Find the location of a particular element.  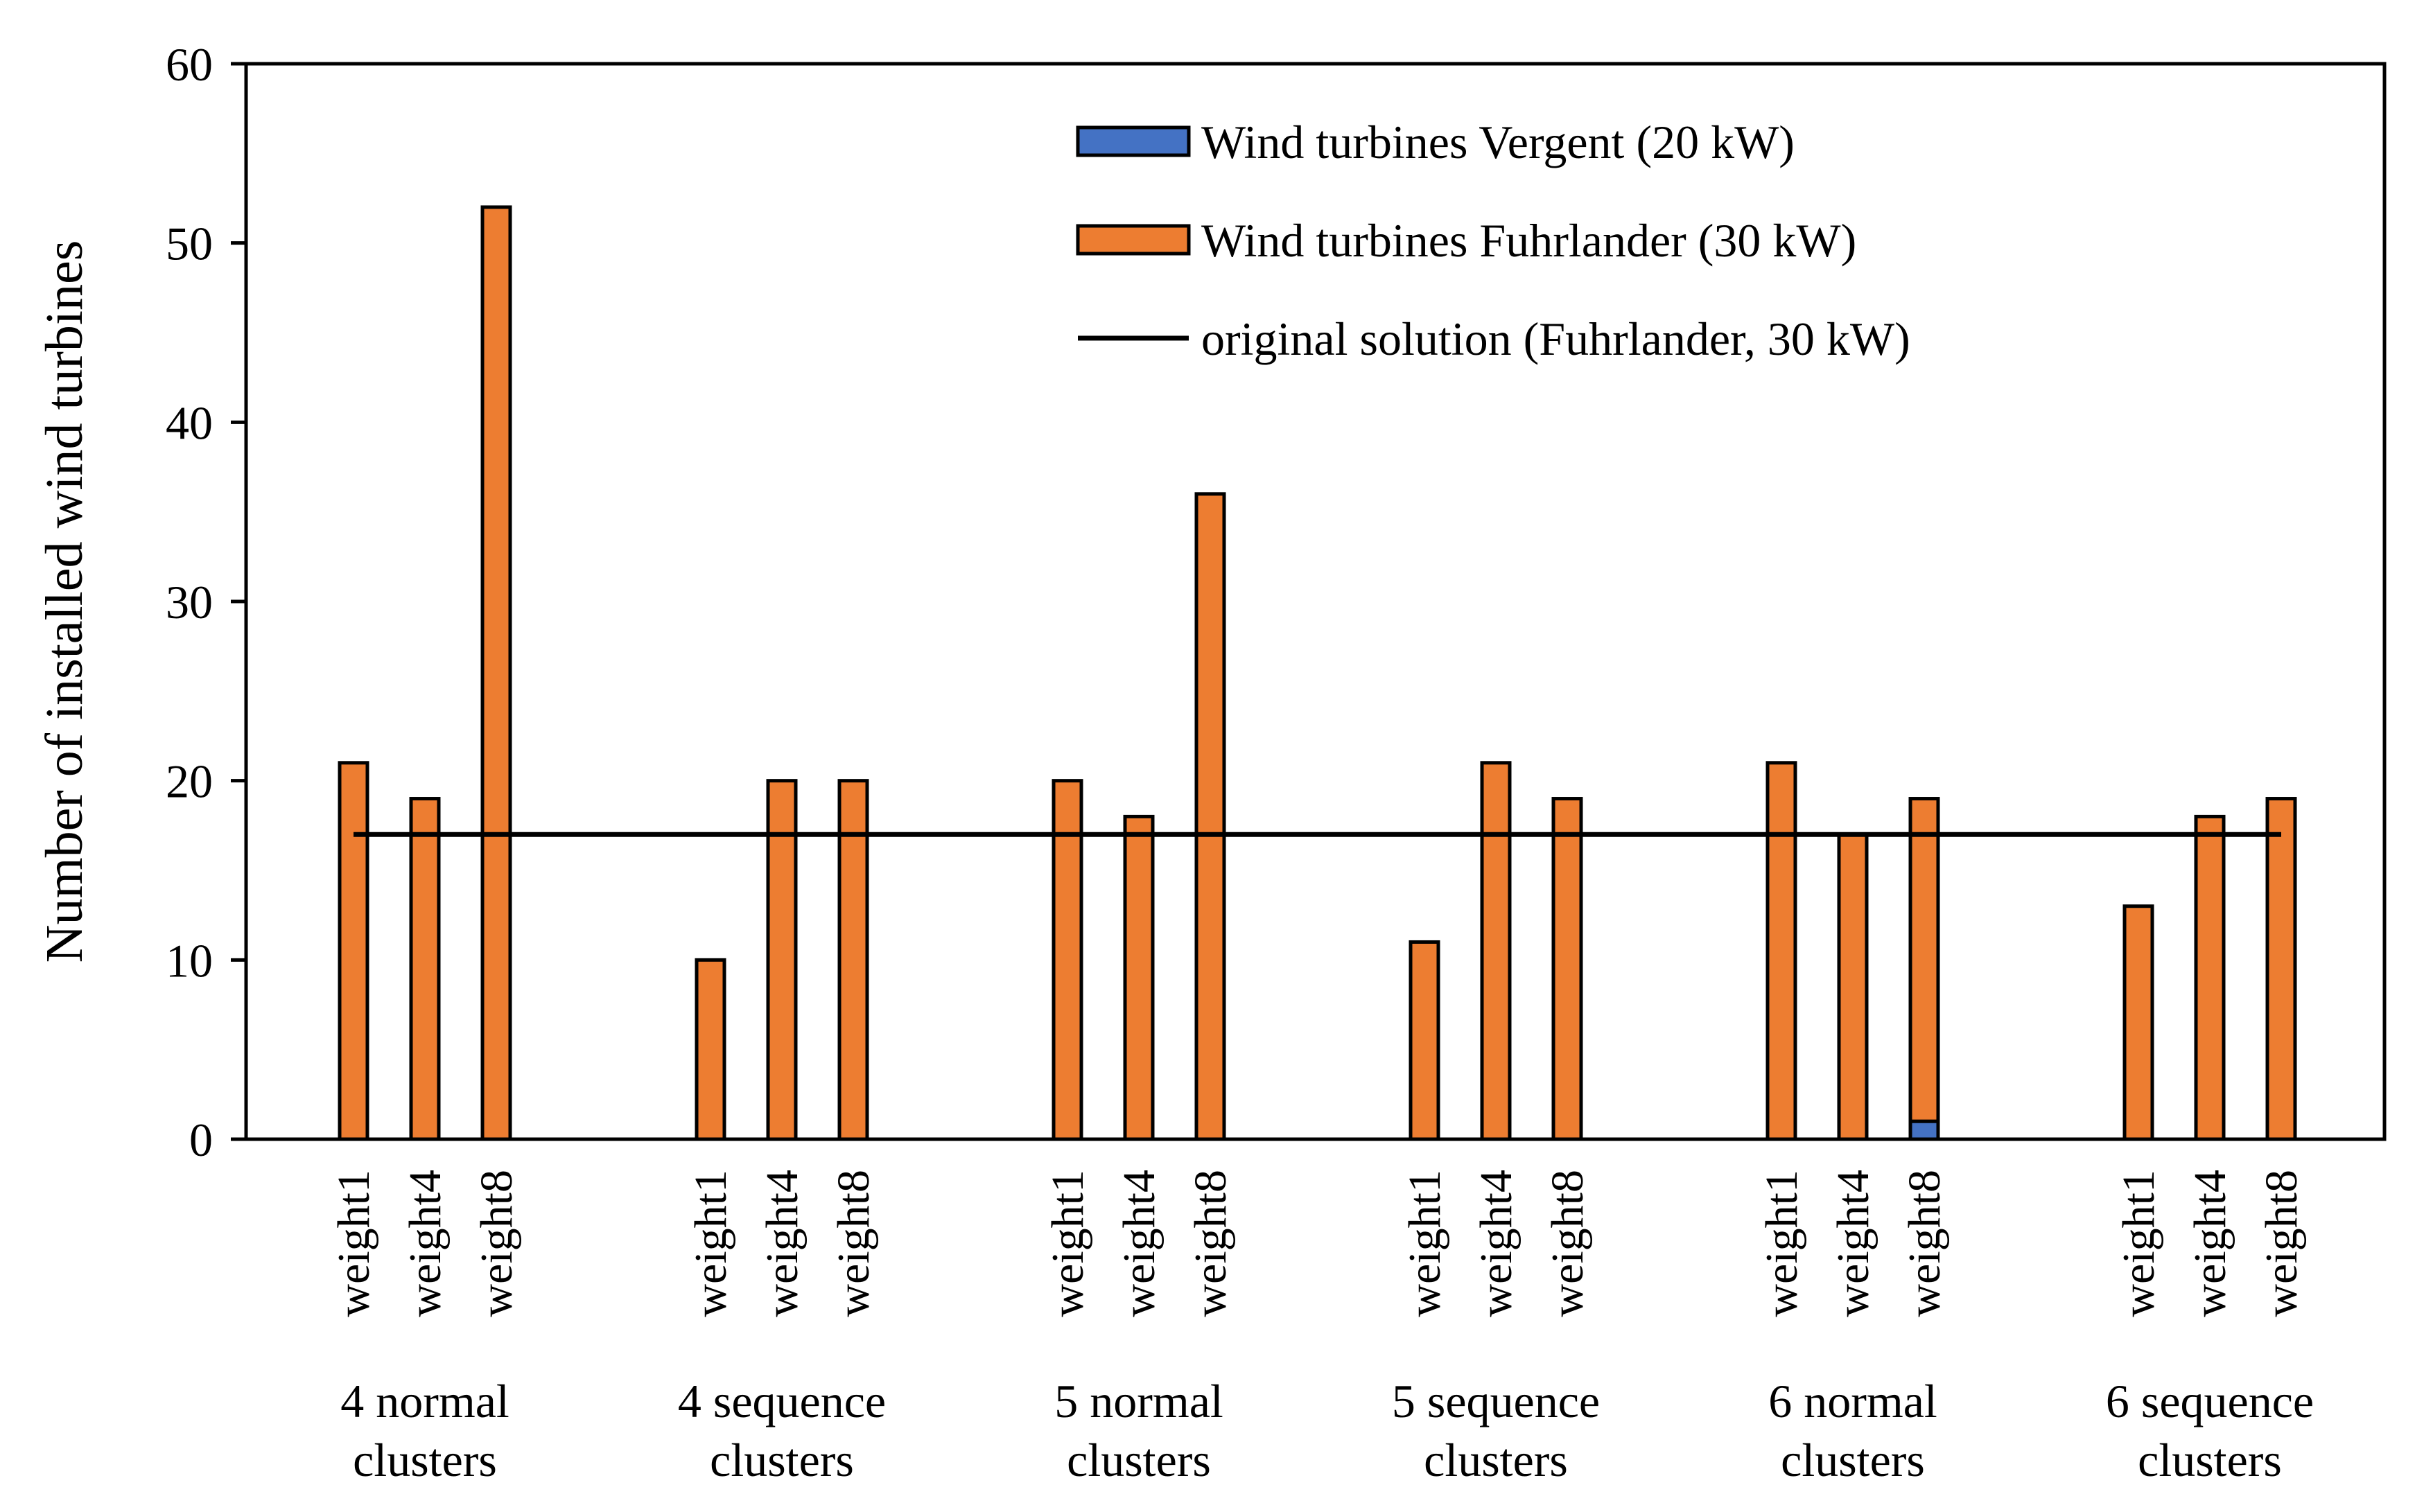

y-tick-label: 20 is located at coordinates (189, 781).